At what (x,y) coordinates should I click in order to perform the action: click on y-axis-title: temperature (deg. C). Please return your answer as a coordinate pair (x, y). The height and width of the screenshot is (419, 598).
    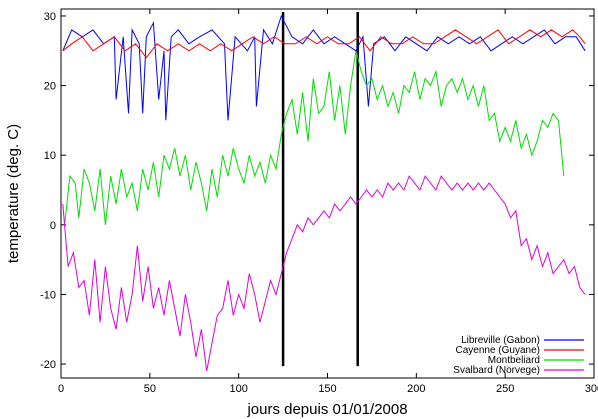
    Looking at the image, I should click on (13, 193).